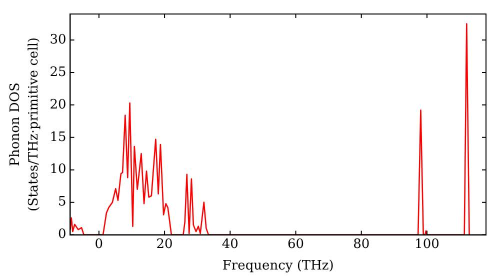  Describe the element at coordinates (25, 124) in the screenshot. I see `y-axis-title: Phonon DOS (States/THz·primitive cell)` at that location.